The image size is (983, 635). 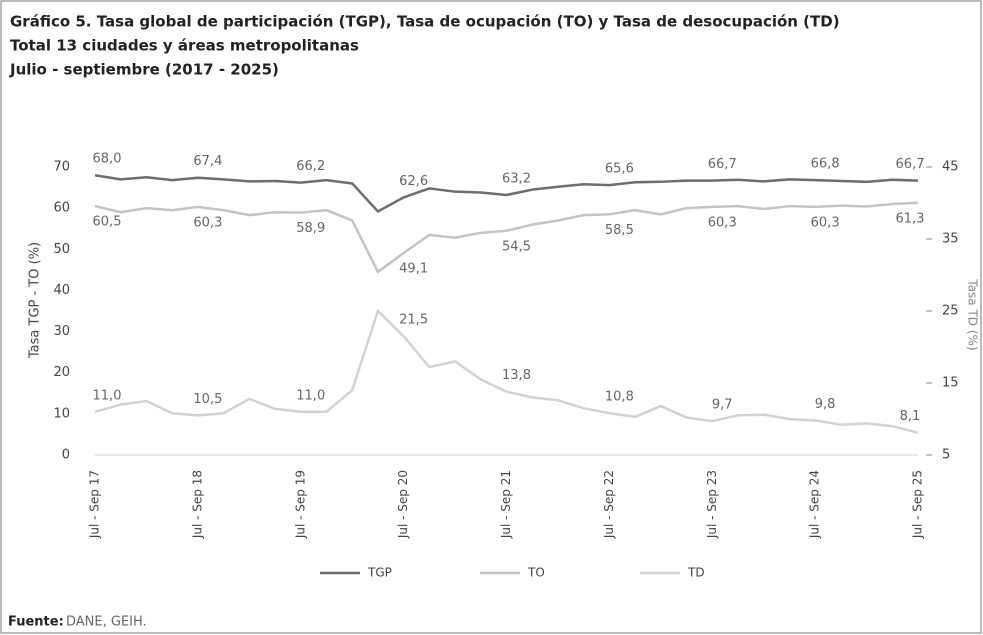 I want to click on data-label: 58,9, so click(x=310, y=228).